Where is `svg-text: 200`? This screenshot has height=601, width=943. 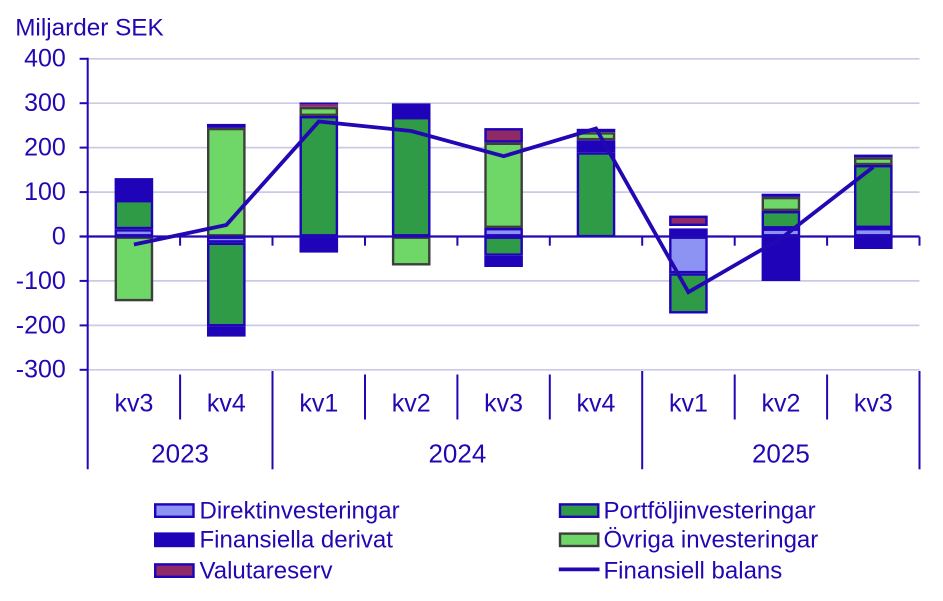
svg-text: 200 is located at coordinates (45, 148).